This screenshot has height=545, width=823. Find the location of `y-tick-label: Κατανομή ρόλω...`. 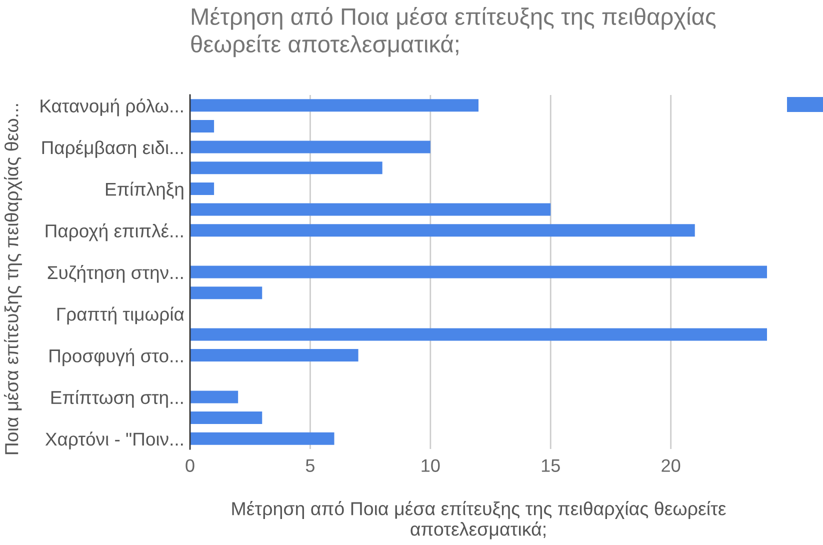

y-tick-label: Κατανομή ρόλω... is located at coordinates (111, 107).